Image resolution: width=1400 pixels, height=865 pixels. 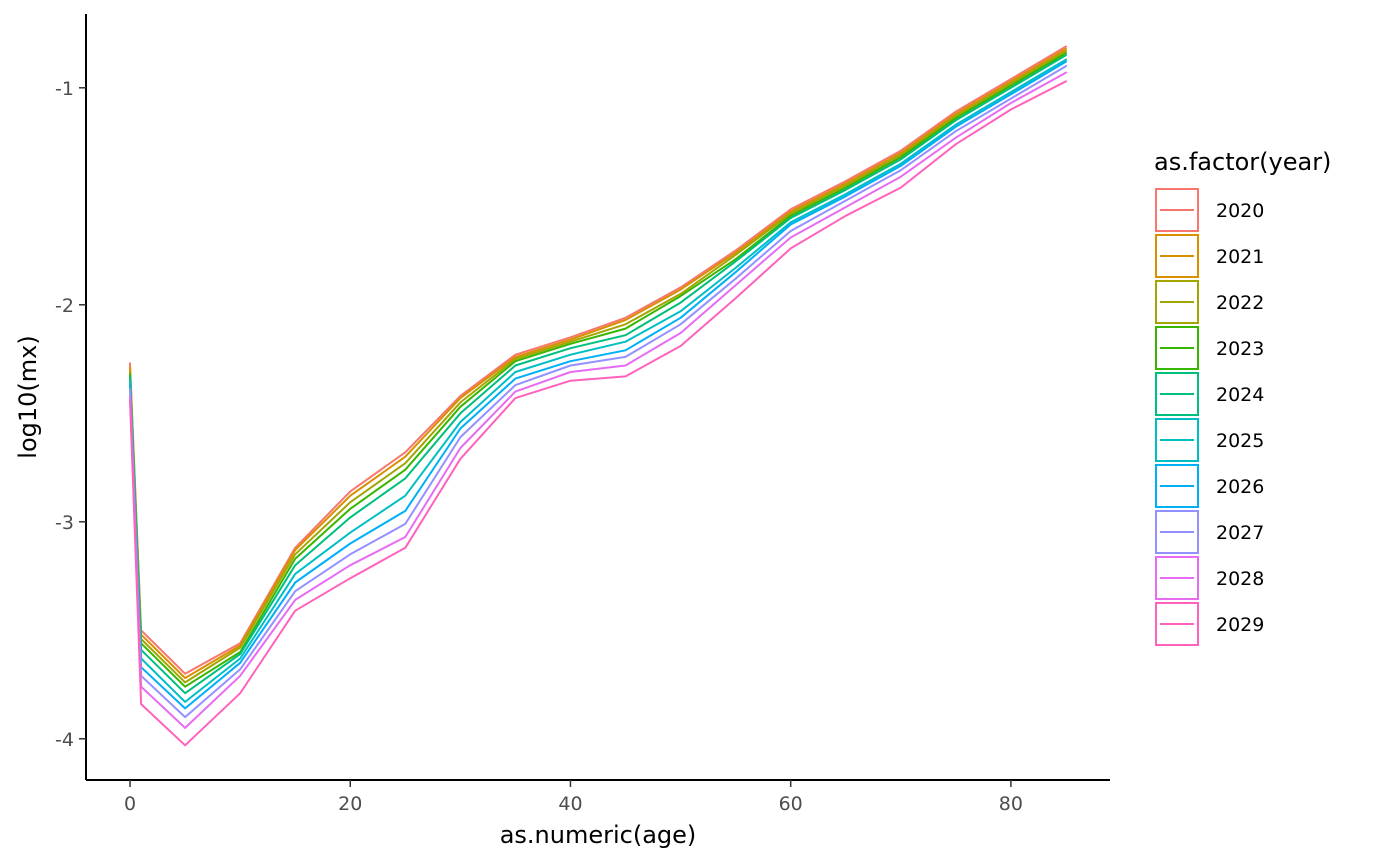 I want to click on x-ticks: 0 20 40 60 80, so click(x=573, y=797).